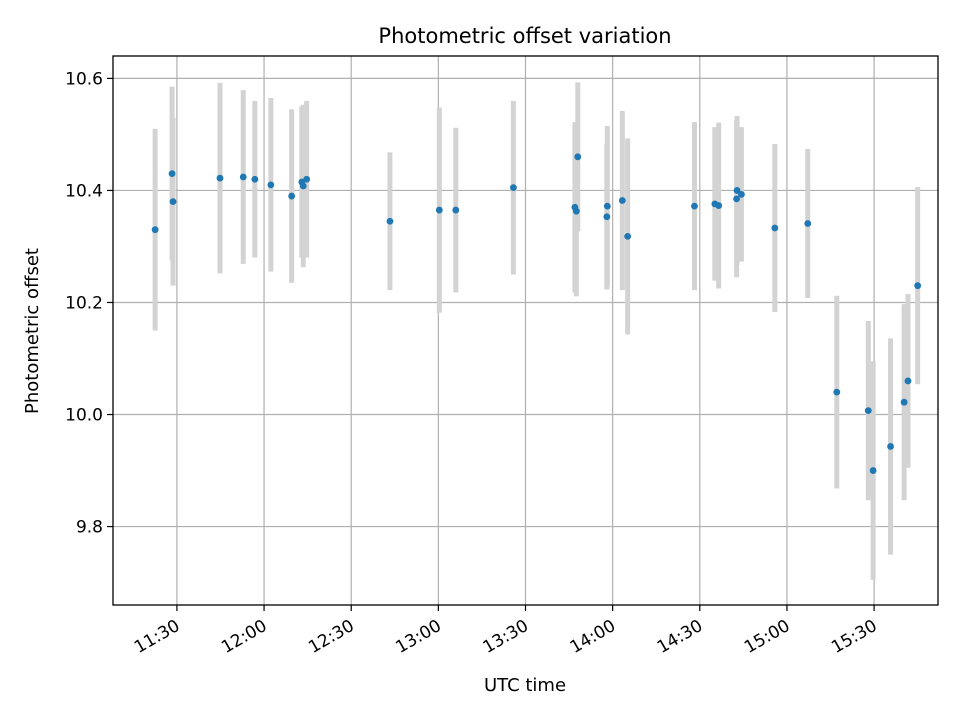 Image resolution: width=960 pixels, height=720 pixels. What do you see at coordinates (89, 528) in the screenshot?
I see `y-tick-label: 9.8` at bounding box center [89, 528].